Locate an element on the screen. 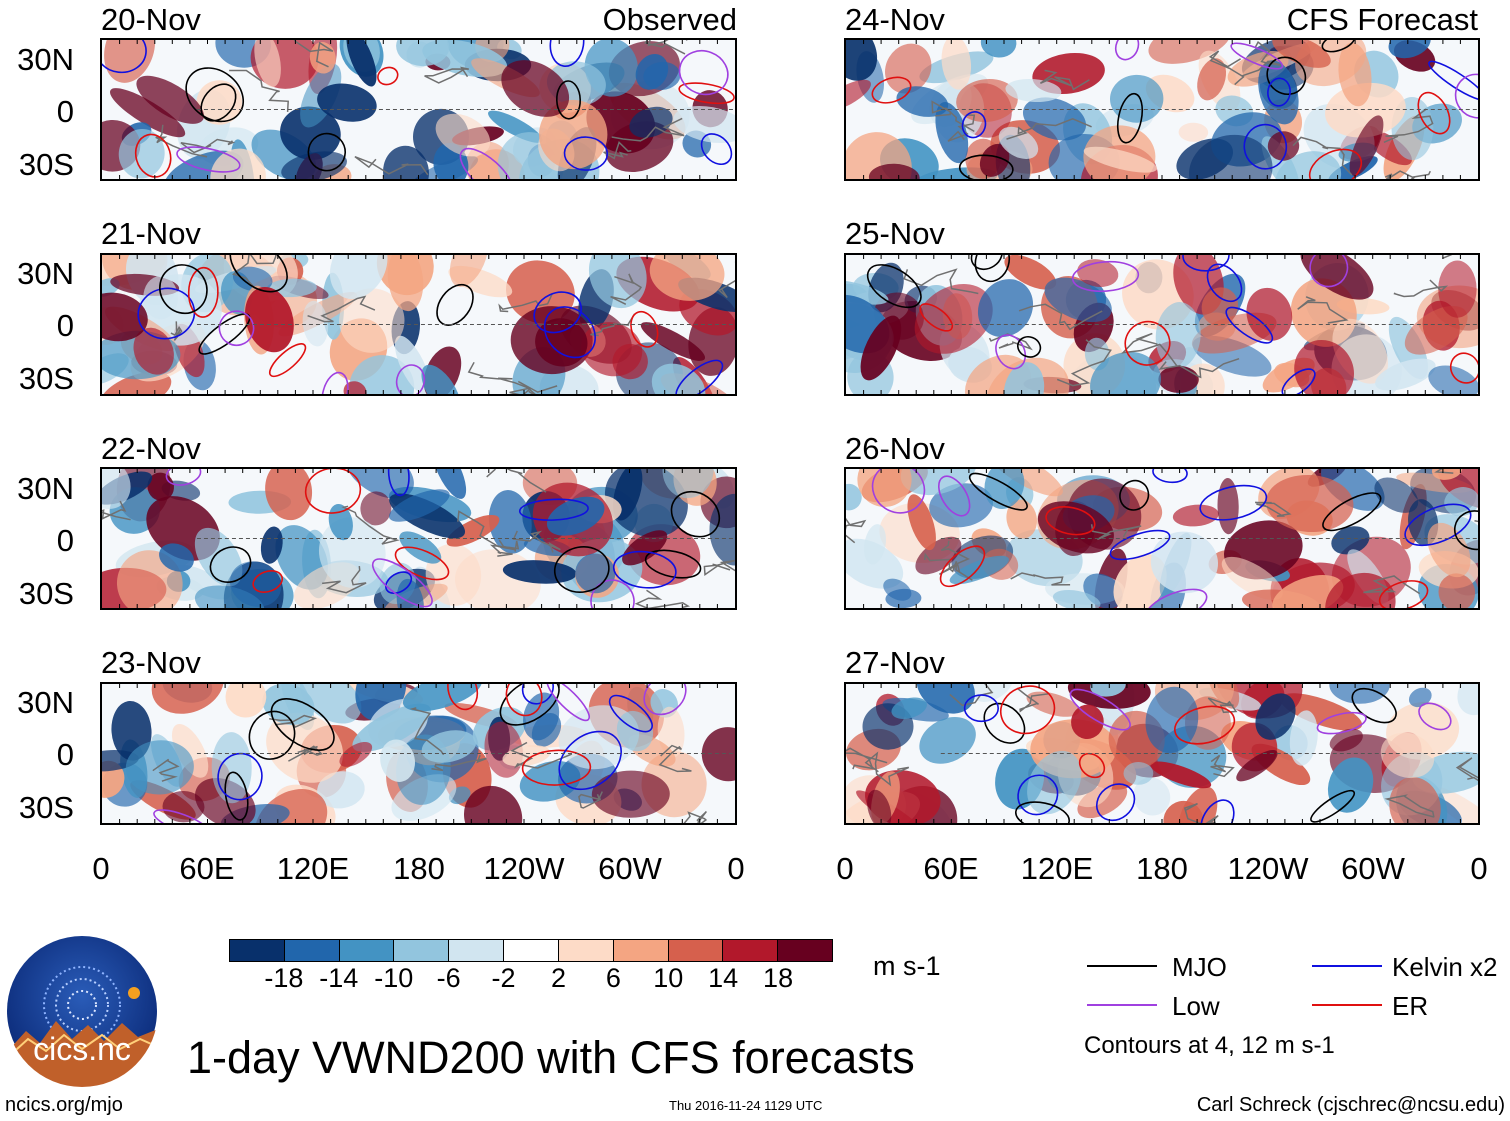 This screenshot has height=1121, width=1510. colorbar-units: m s-1 is located at coordinates (907, 966).